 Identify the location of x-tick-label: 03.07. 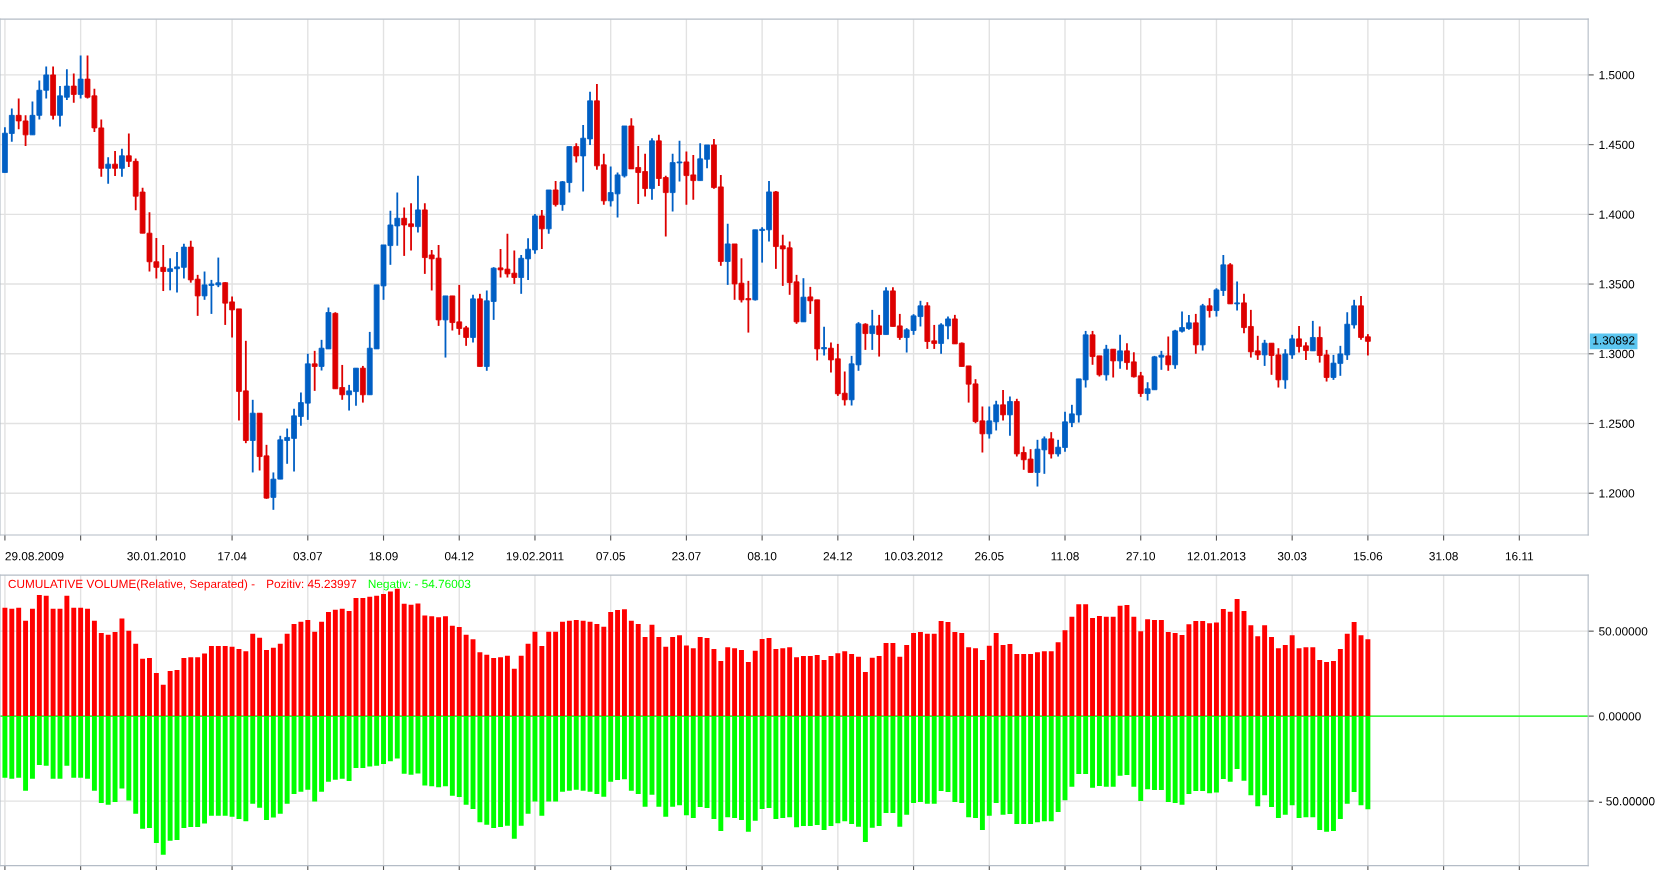
(307, 556).